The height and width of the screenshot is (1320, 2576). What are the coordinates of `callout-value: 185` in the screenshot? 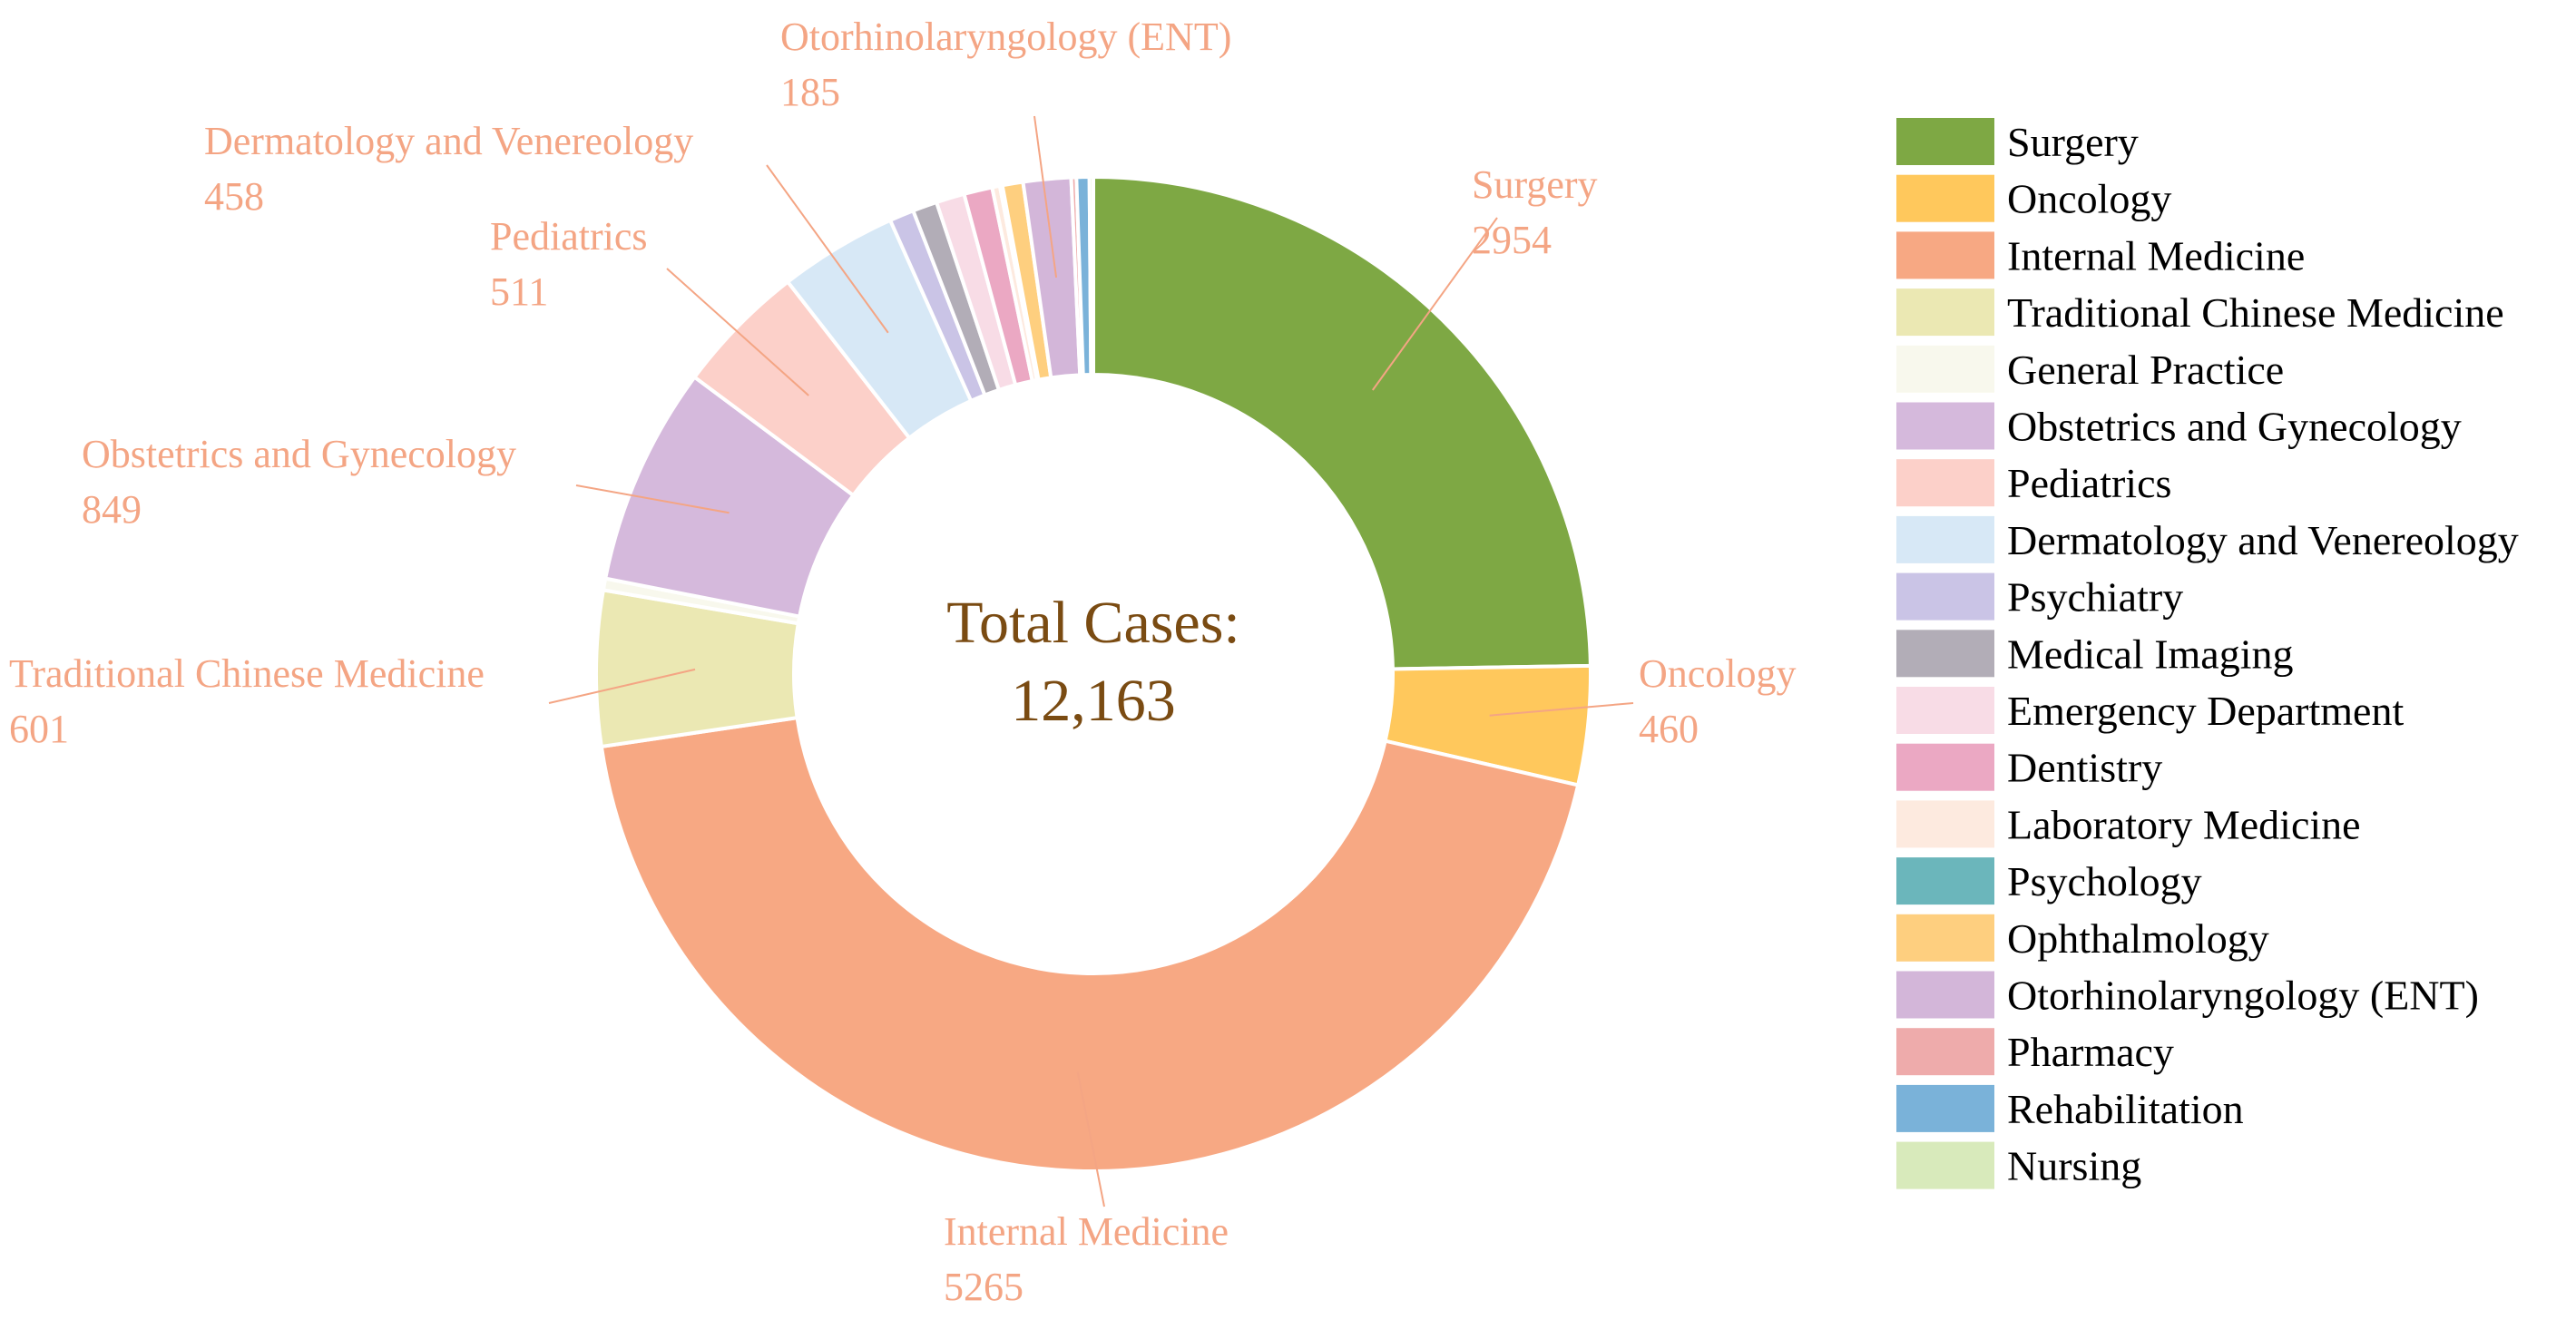 It's located at (810, 92).